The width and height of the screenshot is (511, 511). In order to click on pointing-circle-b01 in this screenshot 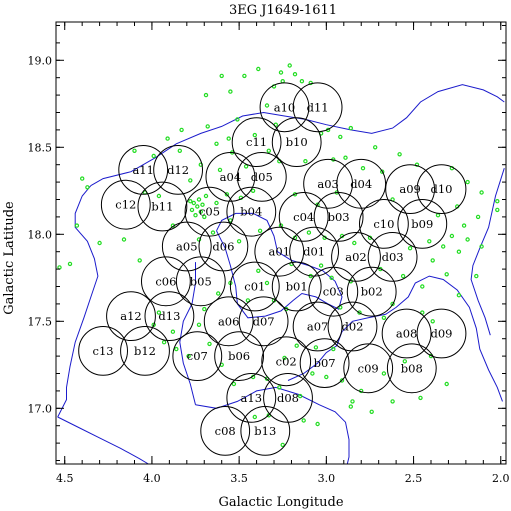, I will do `click(296, 286)`.